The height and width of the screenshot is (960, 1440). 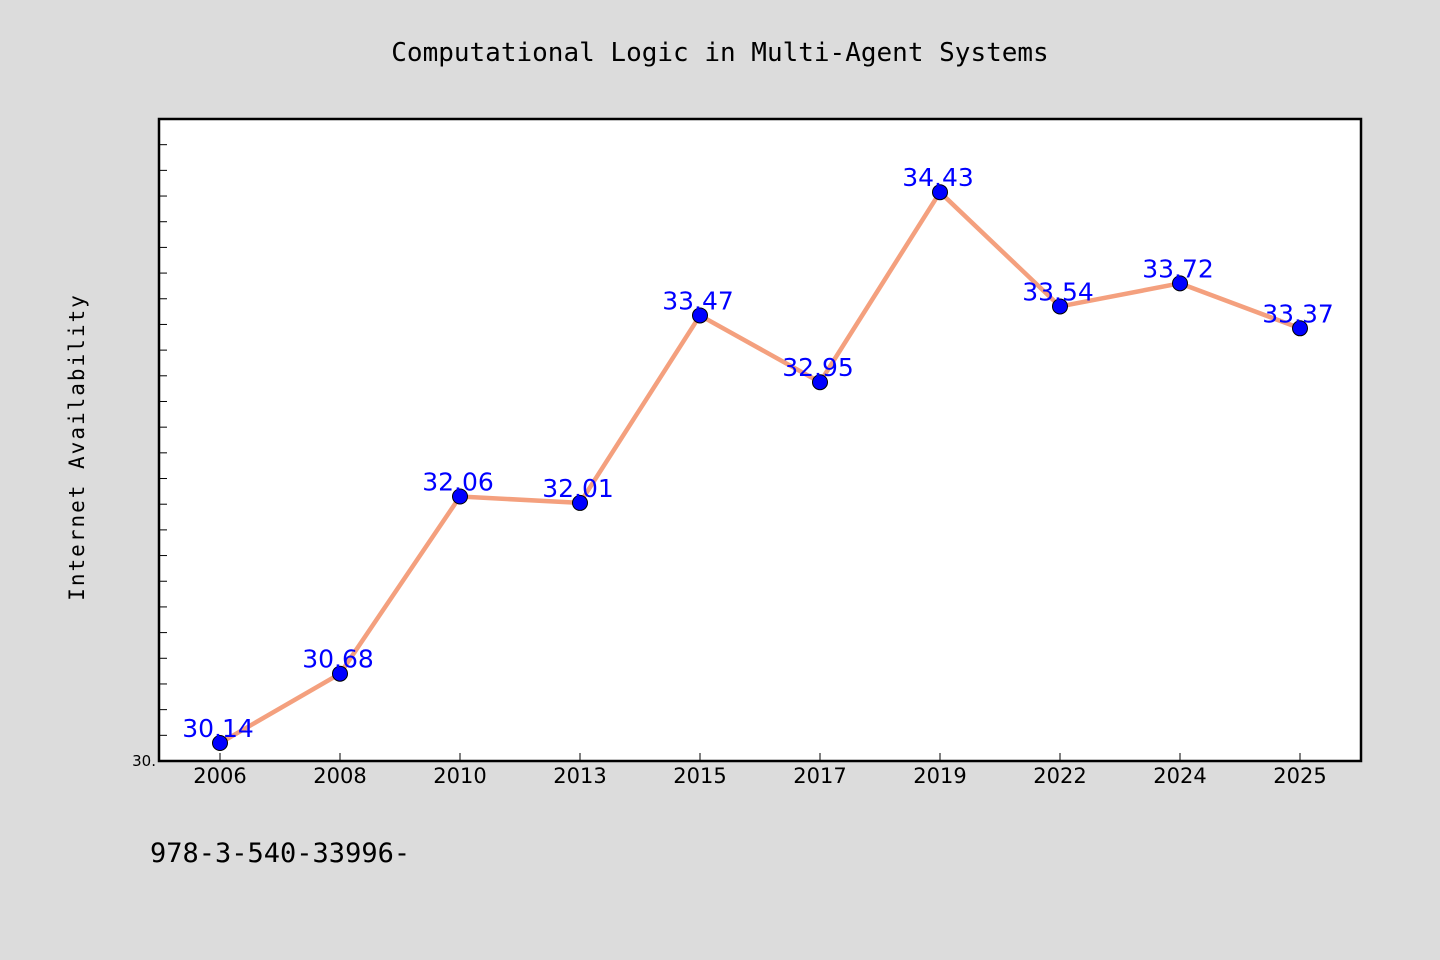 What do you see at coordinates (1299, 776) in the screenshot?
I see `x-tick-label: 2025` at bounding box center [1299, 776].